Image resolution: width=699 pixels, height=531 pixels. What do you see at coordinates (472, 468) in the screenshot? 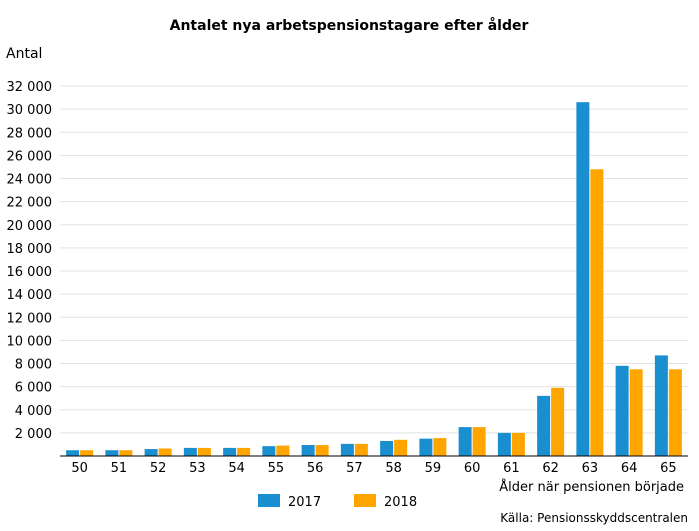
I see `x-tick-label: 60` at bounding box center [472, 468].